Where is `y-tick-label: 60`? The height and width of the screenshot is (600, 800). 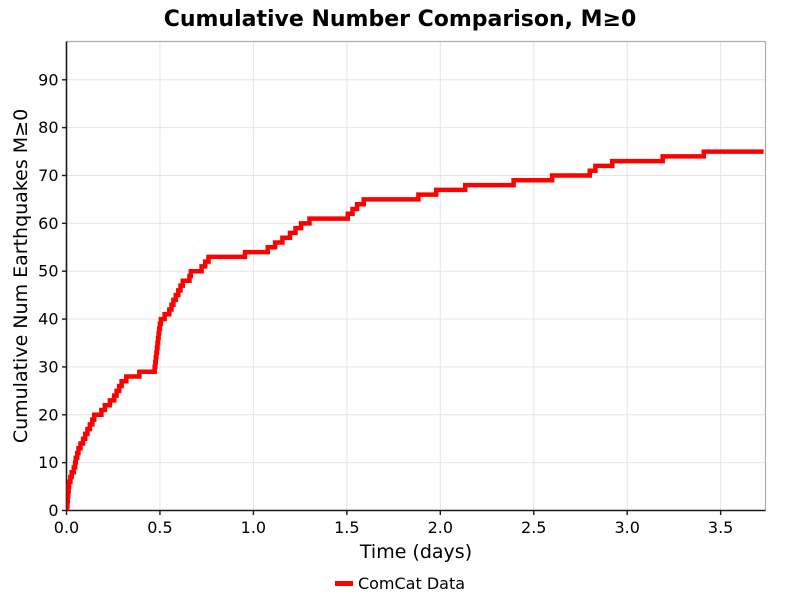
y-tick-label: 60 is located at coordinates (48, 223).